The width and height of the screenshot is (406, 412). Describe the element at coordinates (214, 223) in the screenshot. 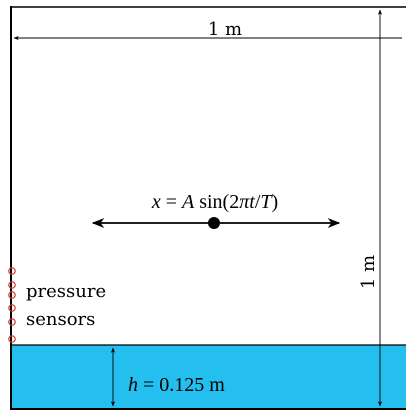

I see `motion-center-dot` at that location.